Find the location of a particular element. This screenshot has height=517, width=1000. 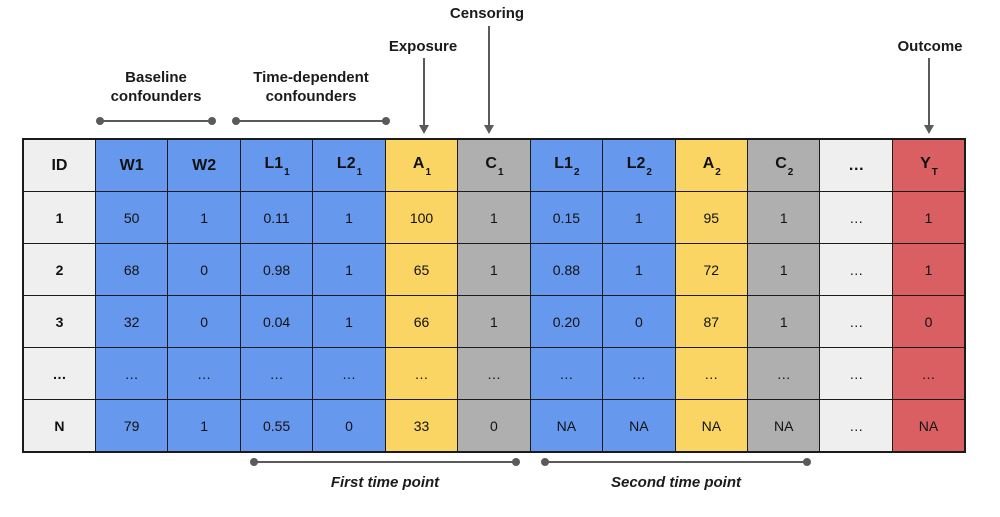

table-cell-a_1: 65 is located at coordinates (421, 269).